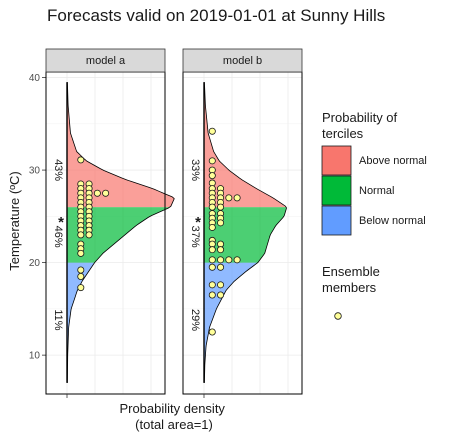  I want to click on density-area-normal, so click(119, 235).